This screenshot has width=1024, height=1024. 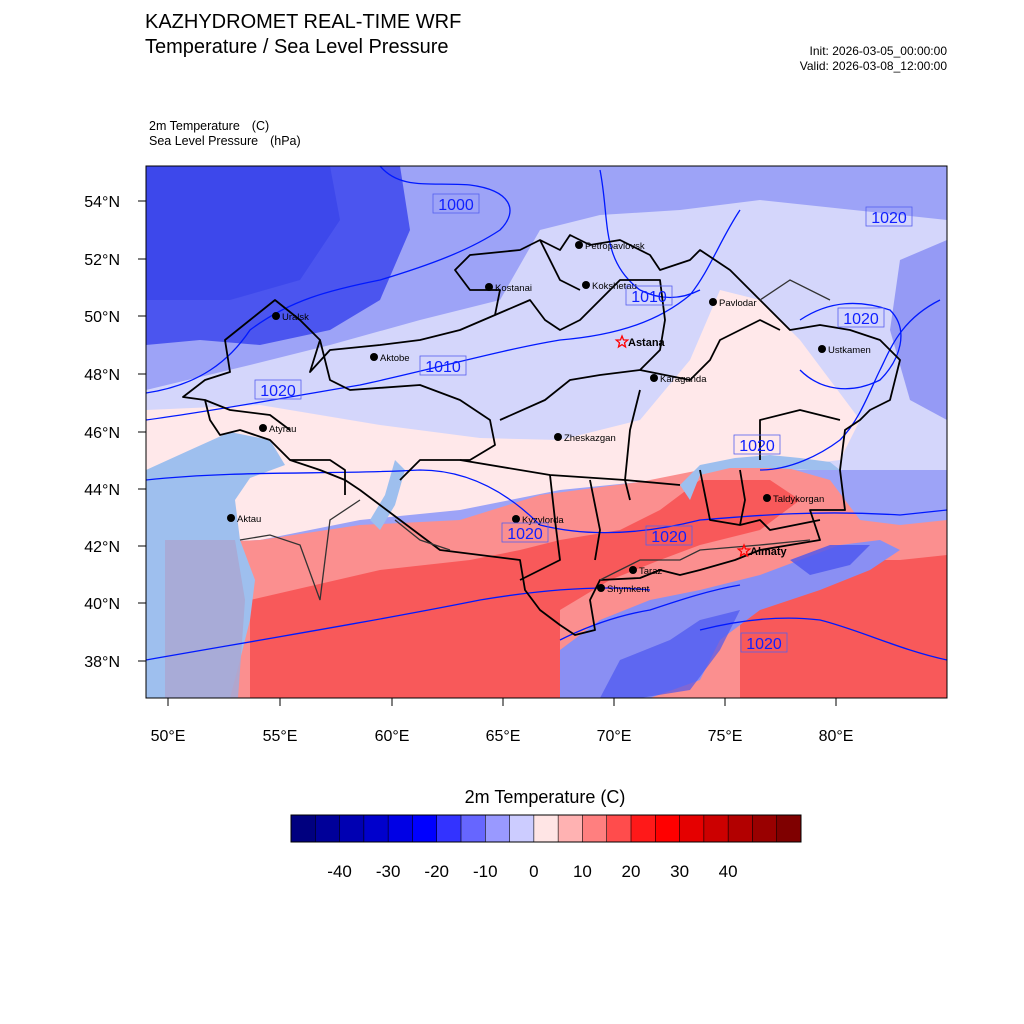 What do you see at coordinates (798, 499) in the screenshot?
I see `city-label: Taldykorgan` at bounding box center [798, 499].